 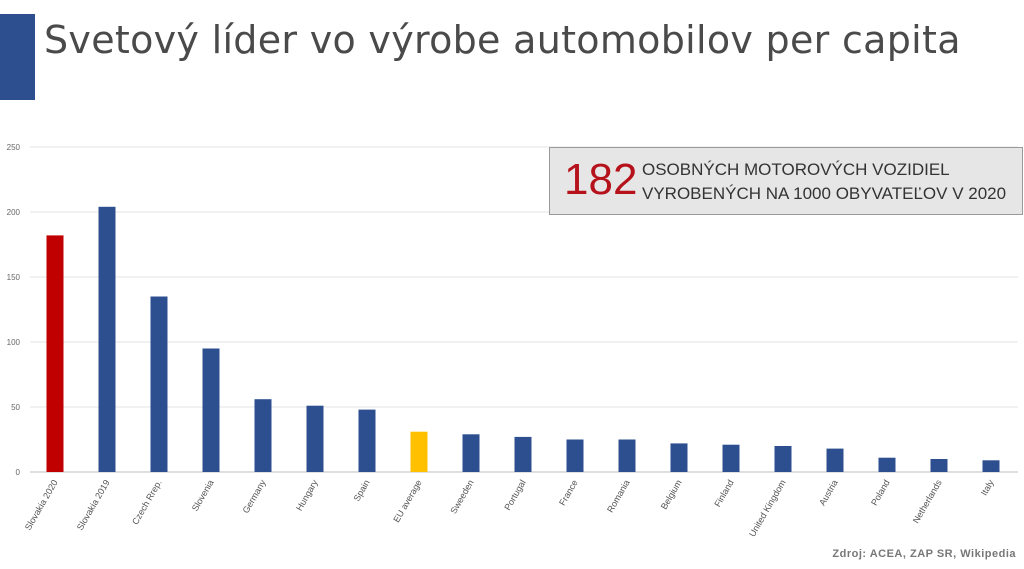 What do you see at coordinates (41, 505) in the screenshot?
I see `x-tick-label: Slovakia 2020` at bounding box center [41, 505].